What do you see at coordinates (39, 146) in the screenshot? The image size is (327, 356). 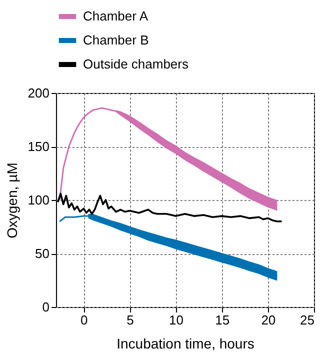 I see `y-tick-label: 150` at bounding box center [39, 146].